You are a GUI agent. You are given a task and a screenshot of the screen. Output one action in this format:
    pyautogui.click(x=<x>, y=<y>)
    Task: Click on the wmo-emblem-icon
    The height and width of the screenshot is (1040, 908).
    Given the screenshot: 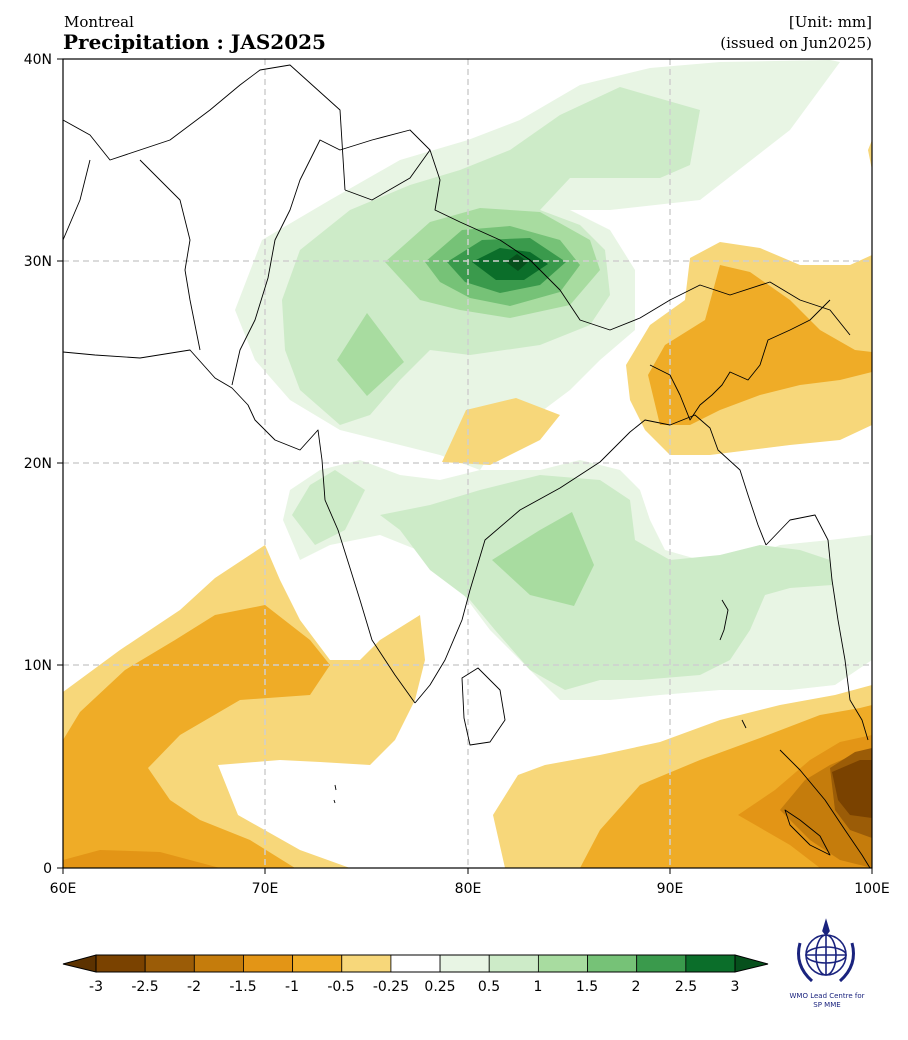 What is the action you would take?
    pyautogui.click(x=826, y=950)
    